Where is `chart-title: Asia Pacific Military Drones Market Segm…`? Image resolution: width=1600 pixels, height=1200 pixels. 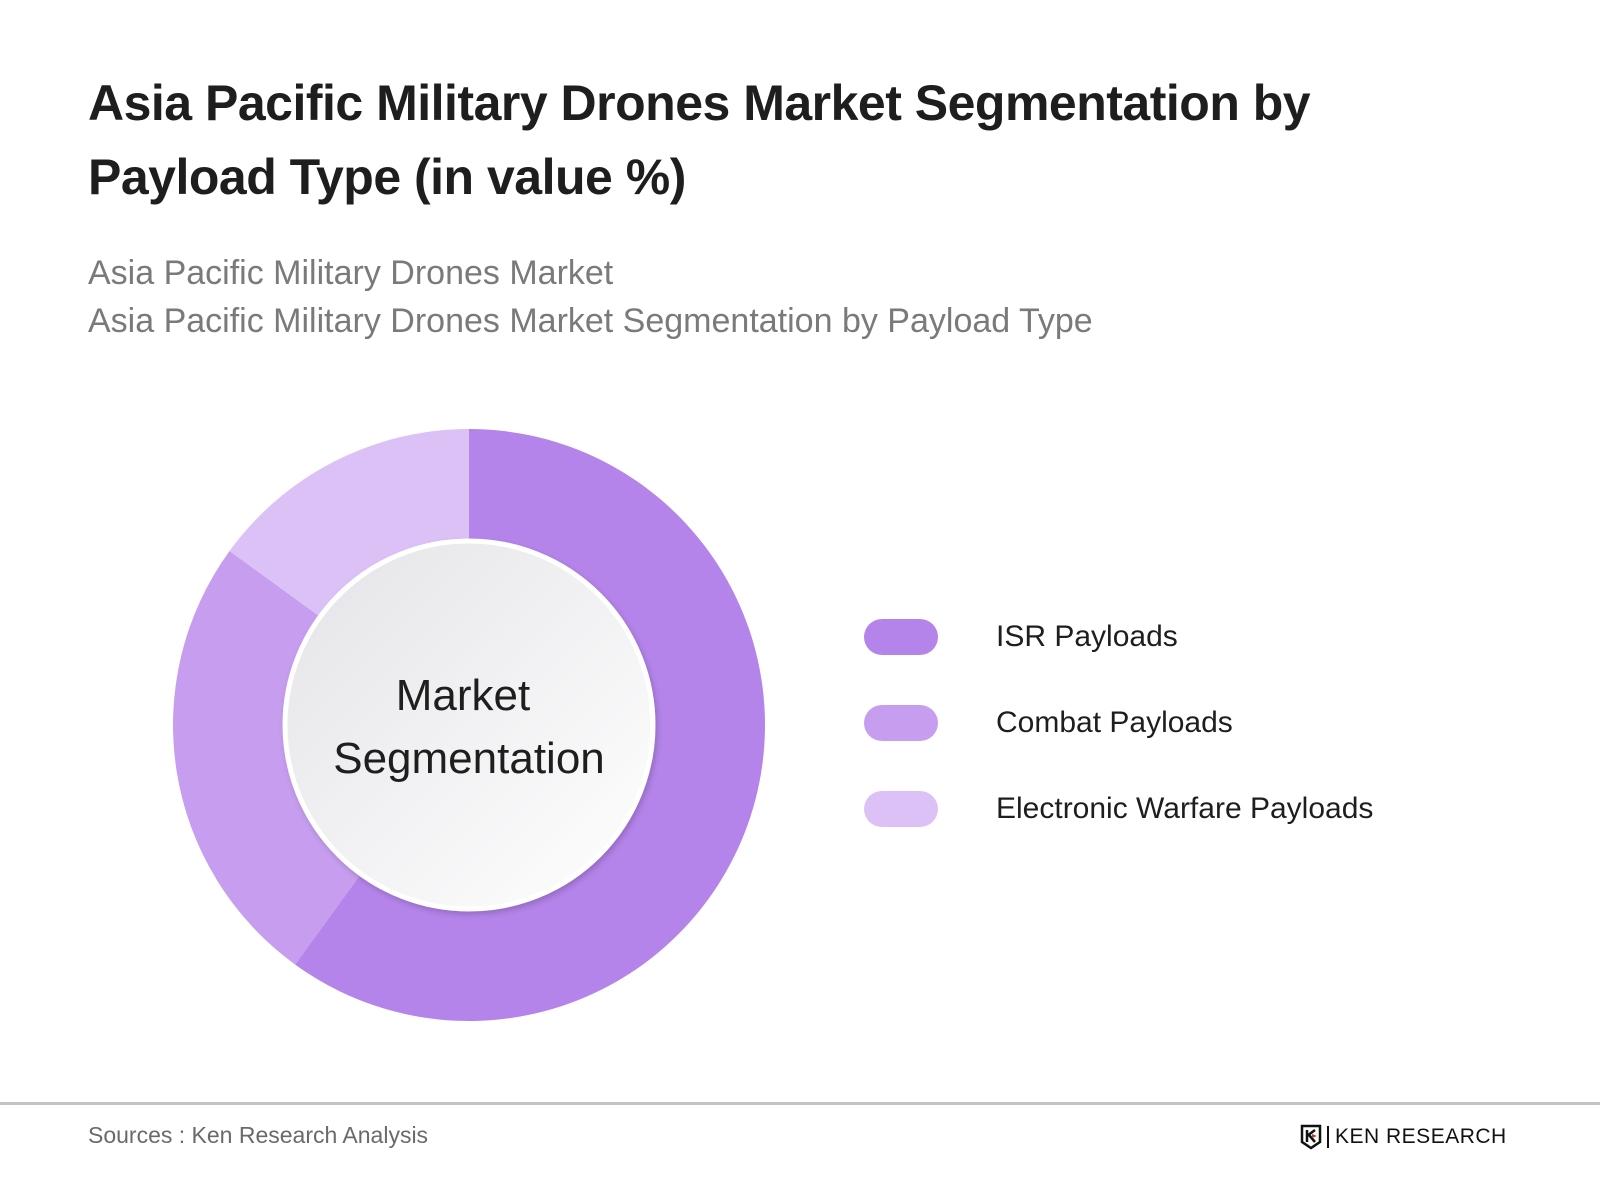 chart-title: Asia Pacific Military Drones Market Segm… is located at coordinates (699, 140).